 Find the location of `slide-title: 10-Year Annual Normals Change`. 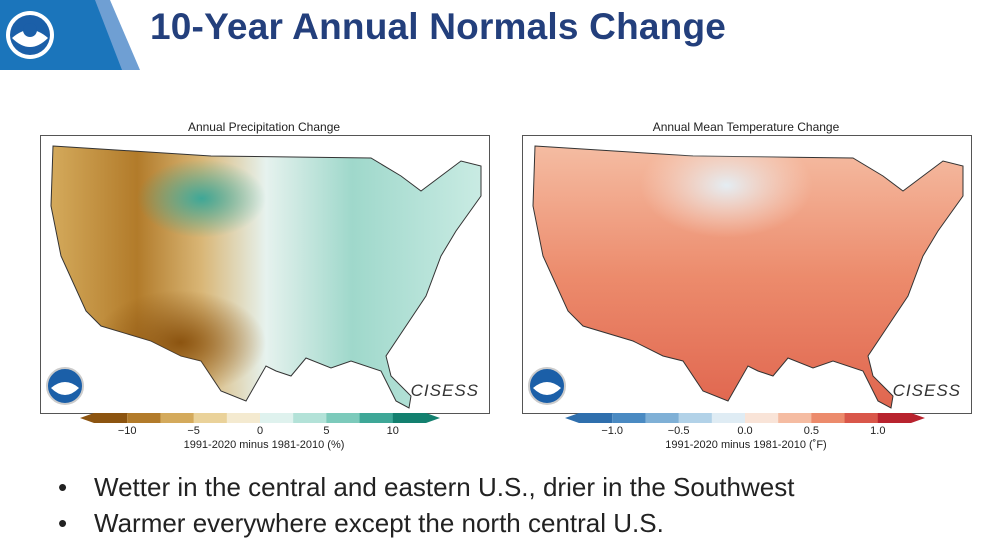

slide-title: 10-Year Annual Normals Change is located at coordinates (438, 26).